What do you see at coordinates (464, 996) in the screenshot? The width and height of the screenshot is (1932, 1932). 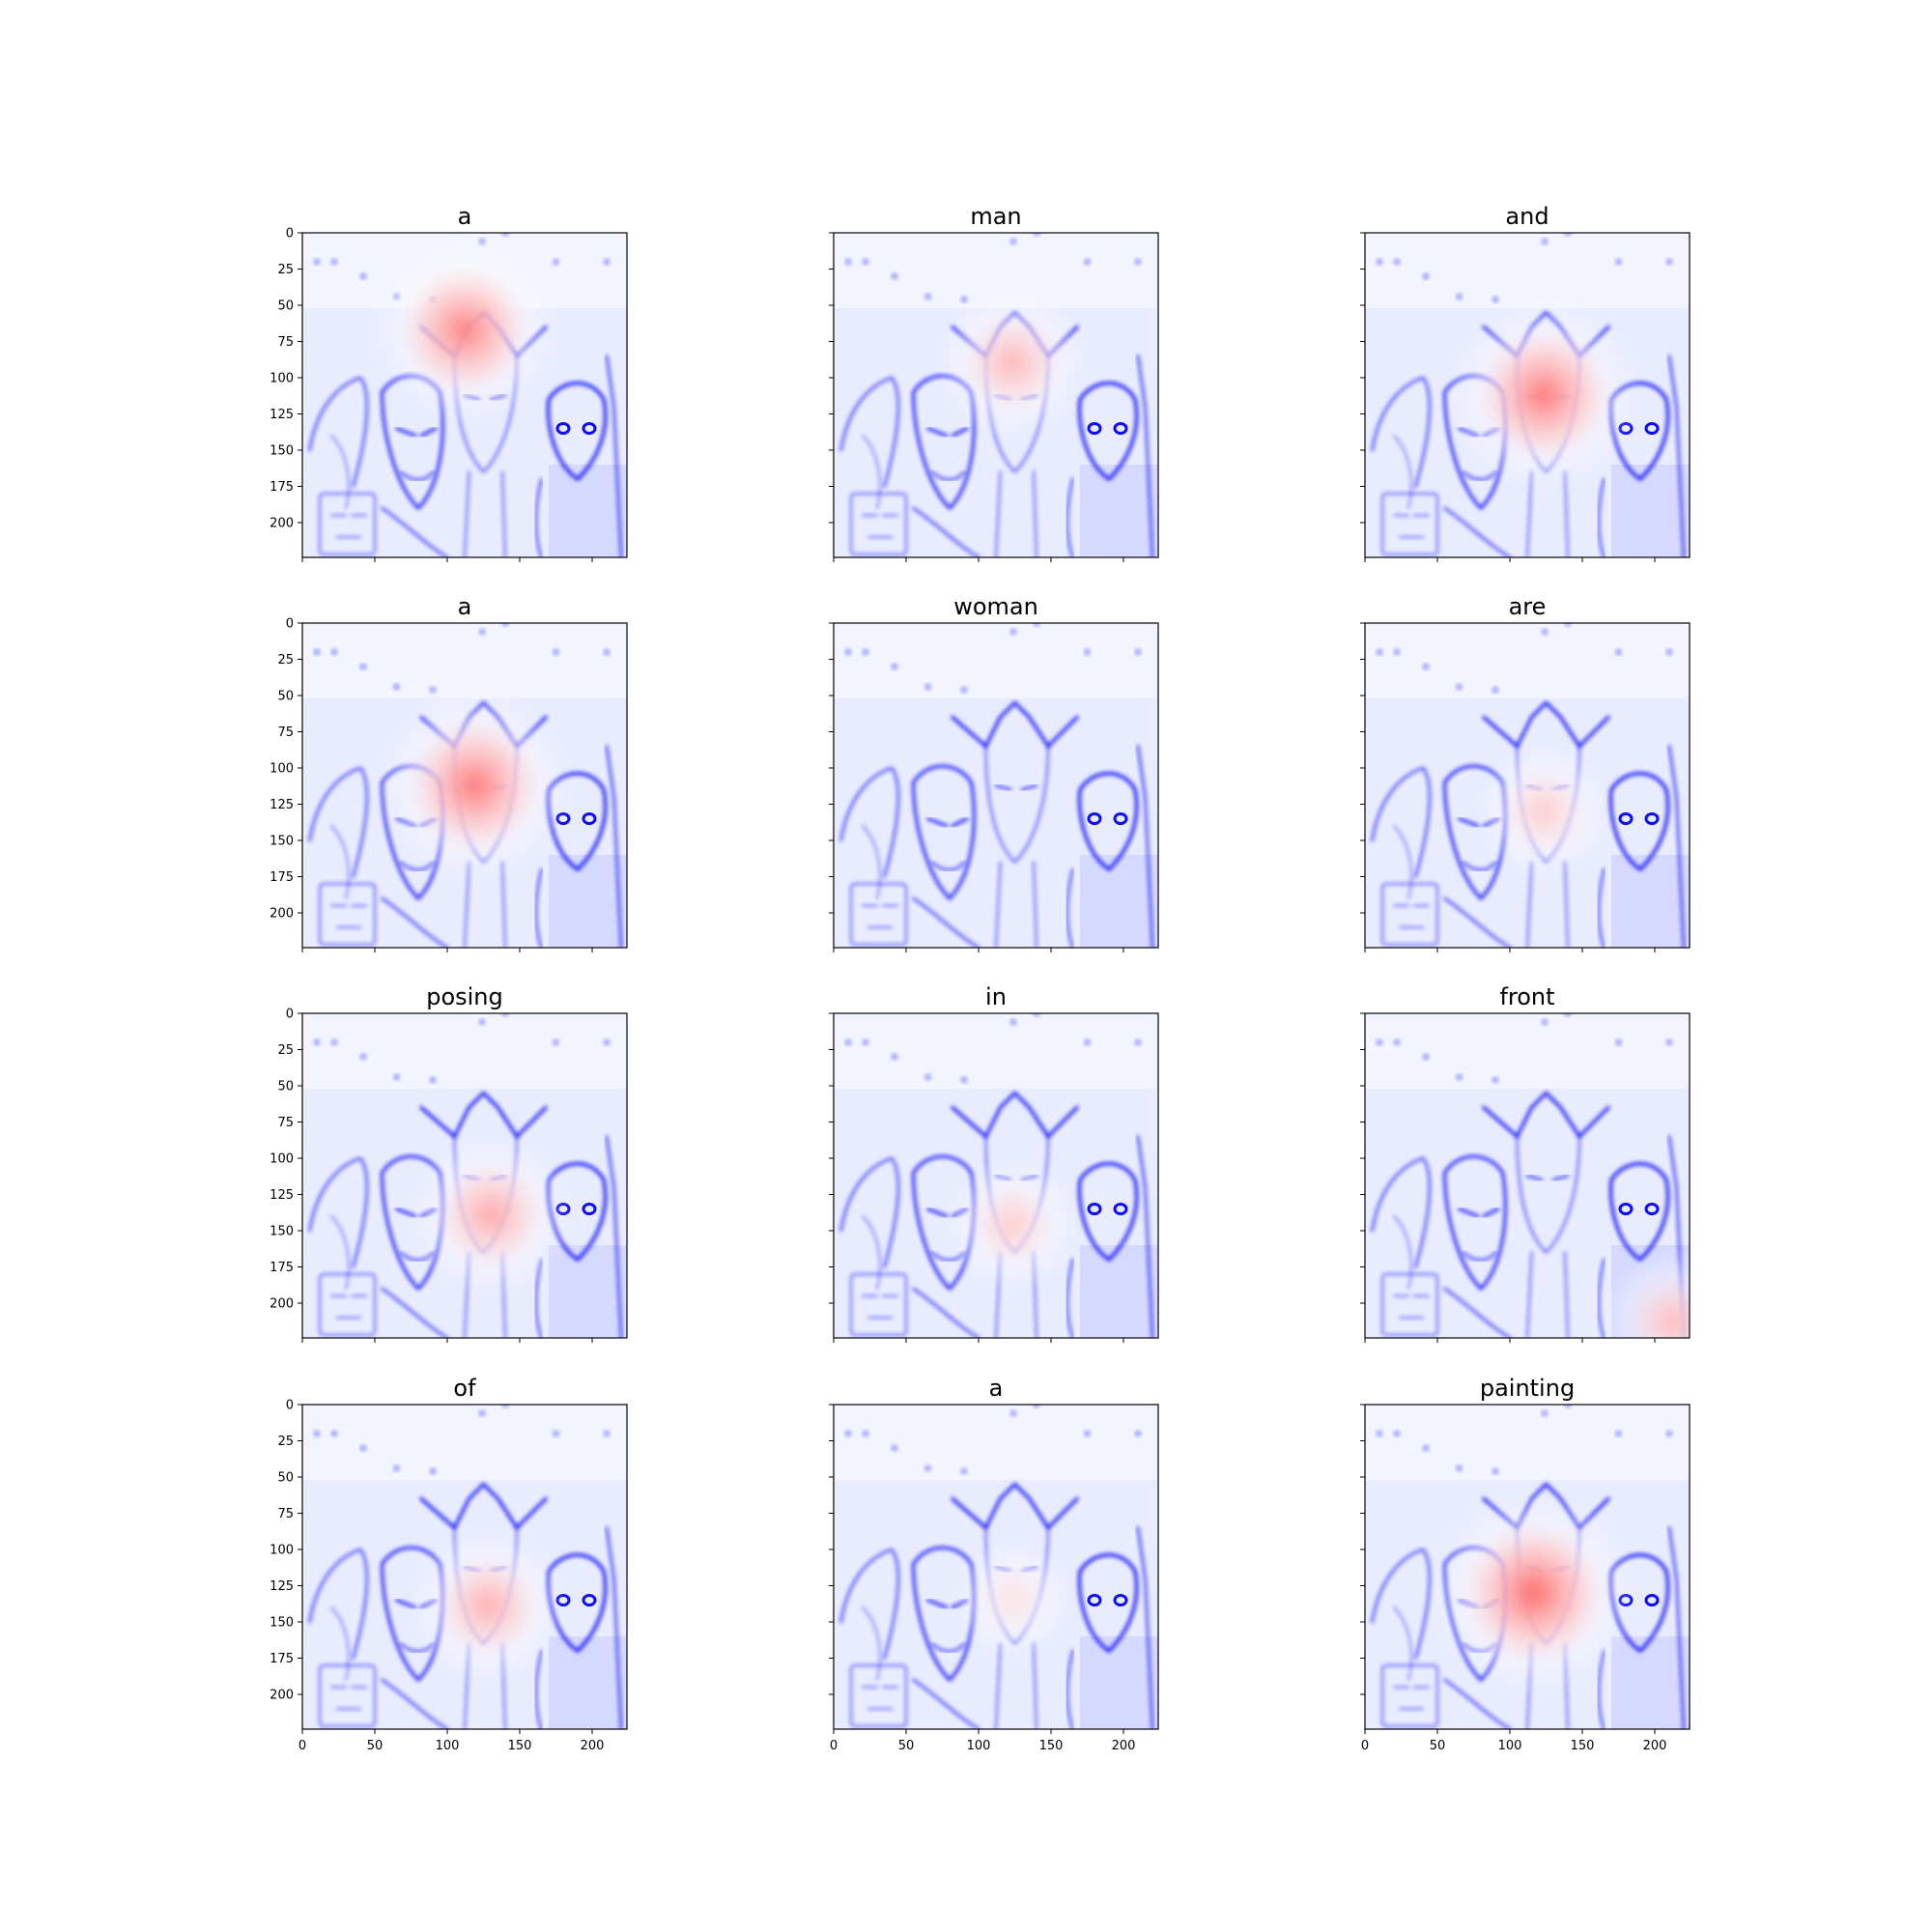 I see `panel-title: posing` at bounding box center [464, 996].